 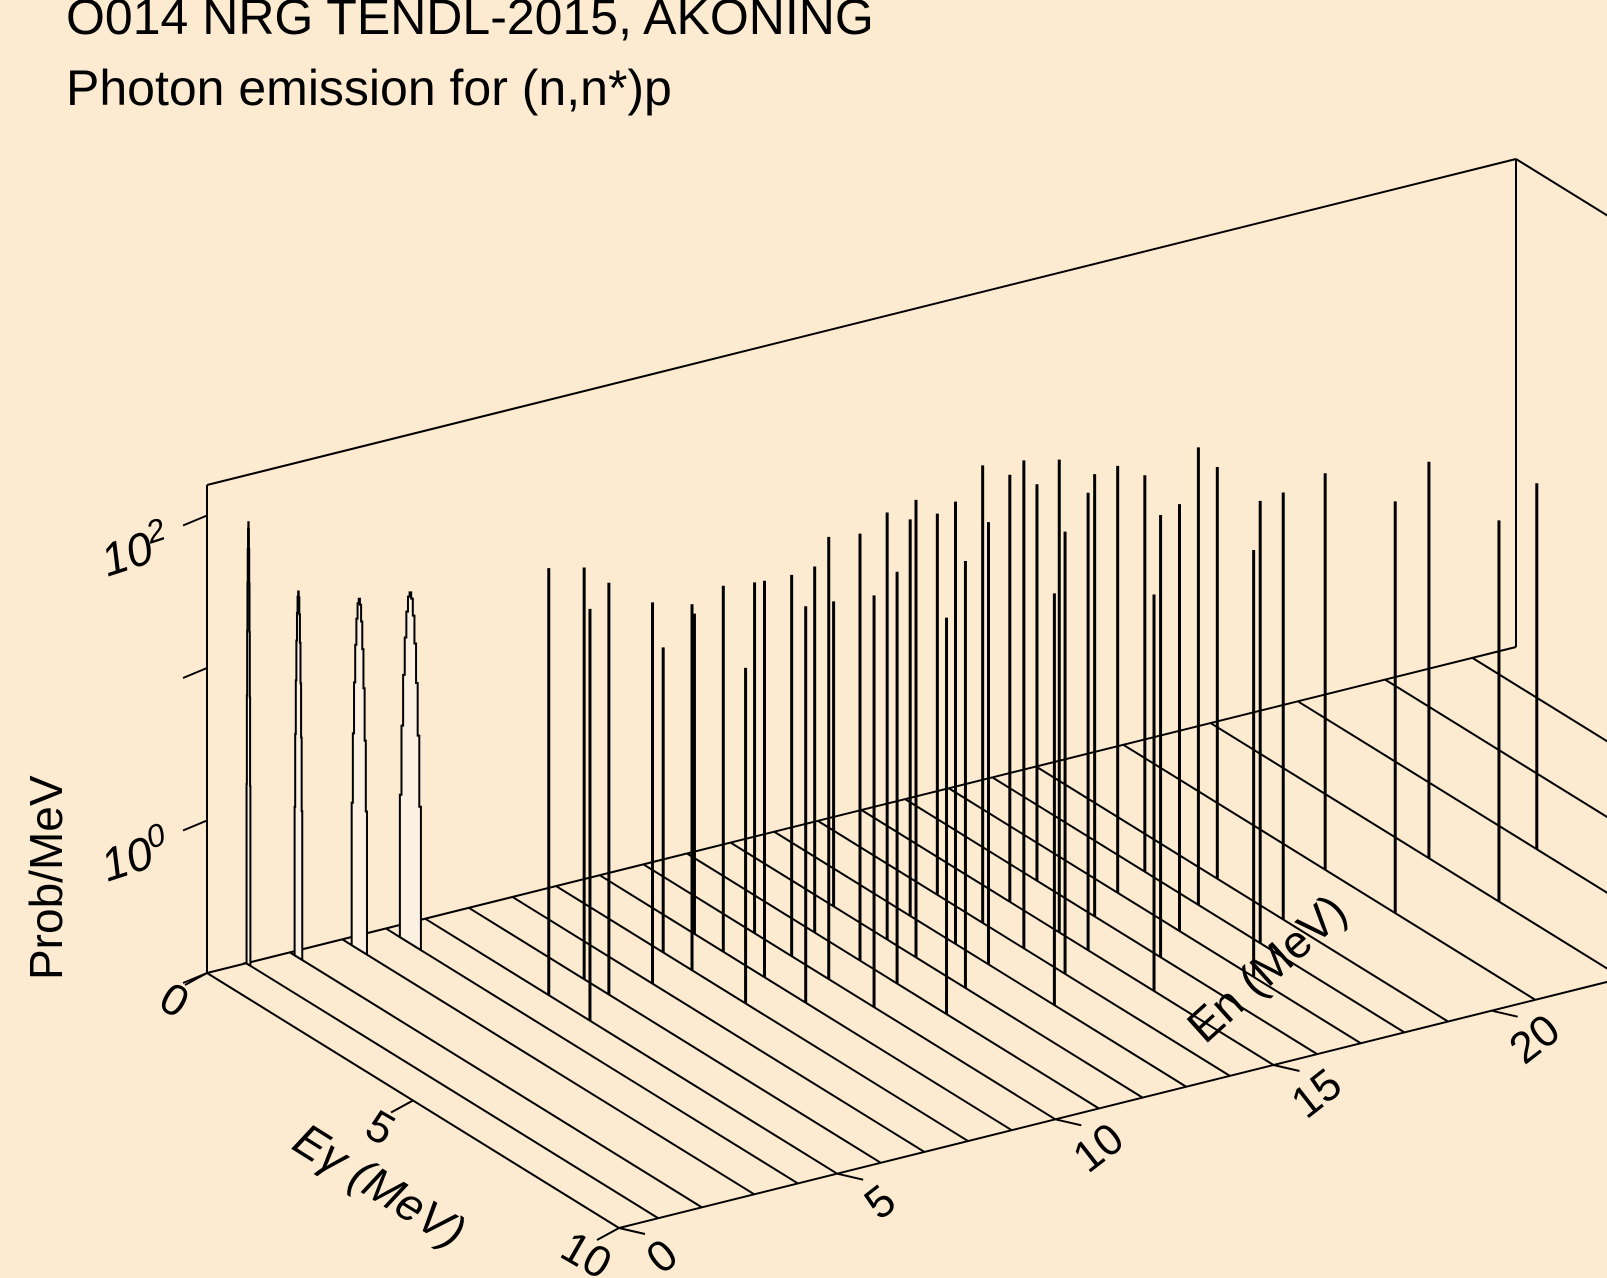 I want to click on chart-subtitle: Photon emission for (n,n*)p, so click(x=369, y=88).